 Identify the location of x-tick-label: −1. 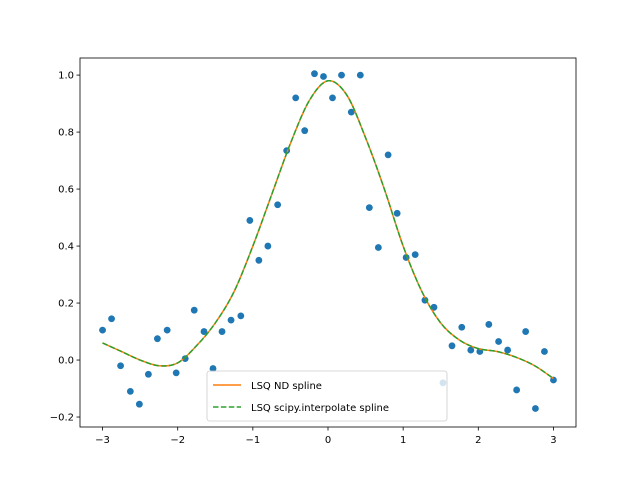
(252, 440).